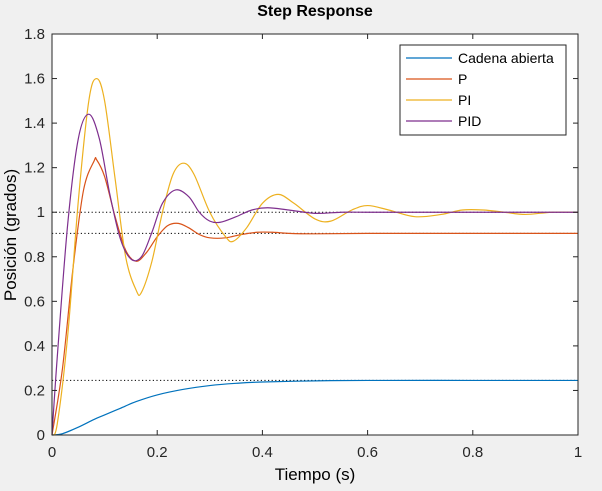 Image resolution: width=602 pixels, height=491 pixels. What do you see at coordinates (34, 79) in the screenshot?
I see `y-tick-label: 1.6` at bounding box center [34, 79].